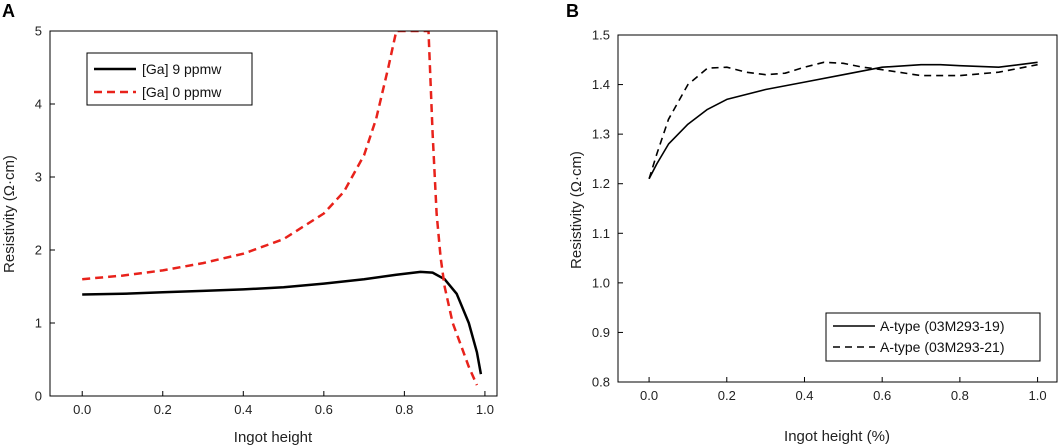 This screenshot has height=447, width=1059. What do you see at coordinates (324, 409) in the screenshot?
I see `panel-a-x-tick-label: 0.6` at bounding box center [324, 409].